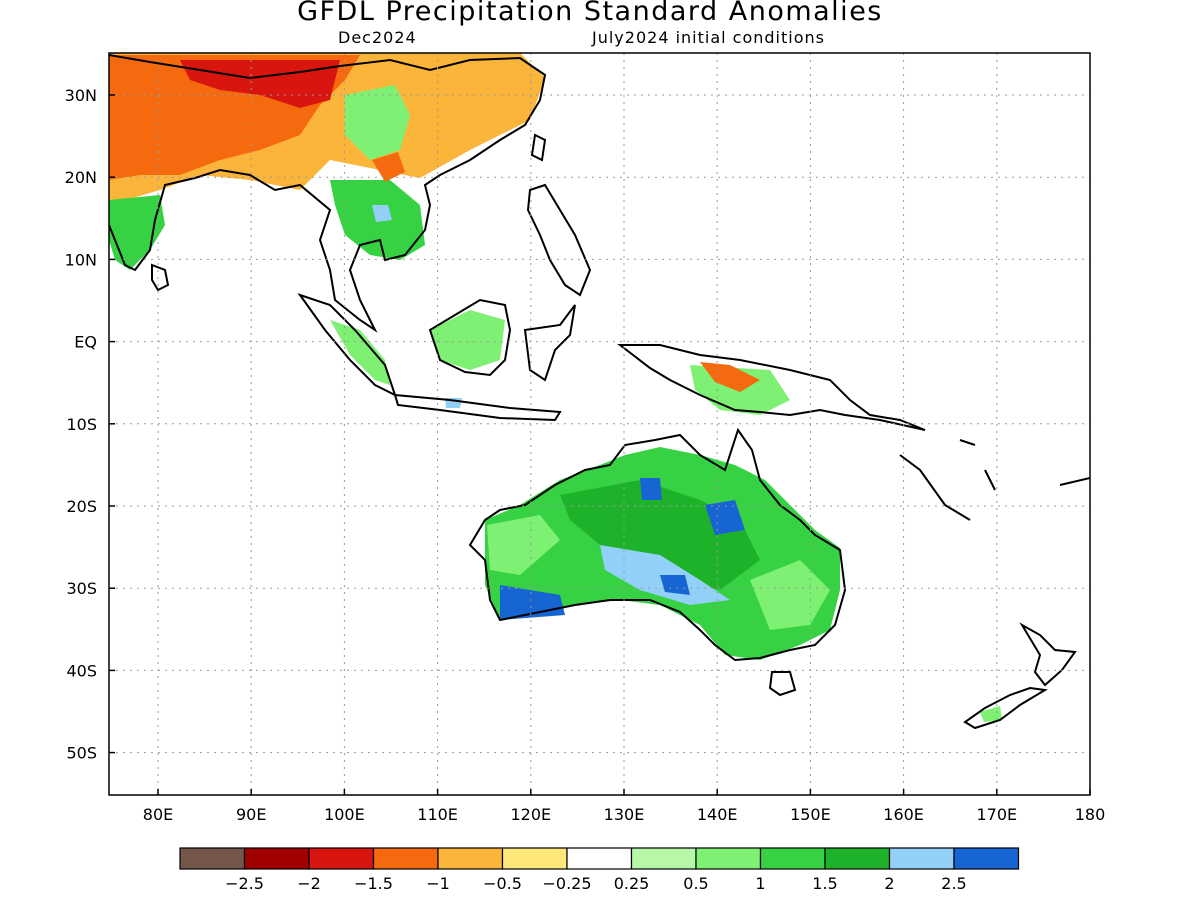  Describe the element at coordinates (85, 342) in the screenshot. I see `latitude-label: EQ` at that location.